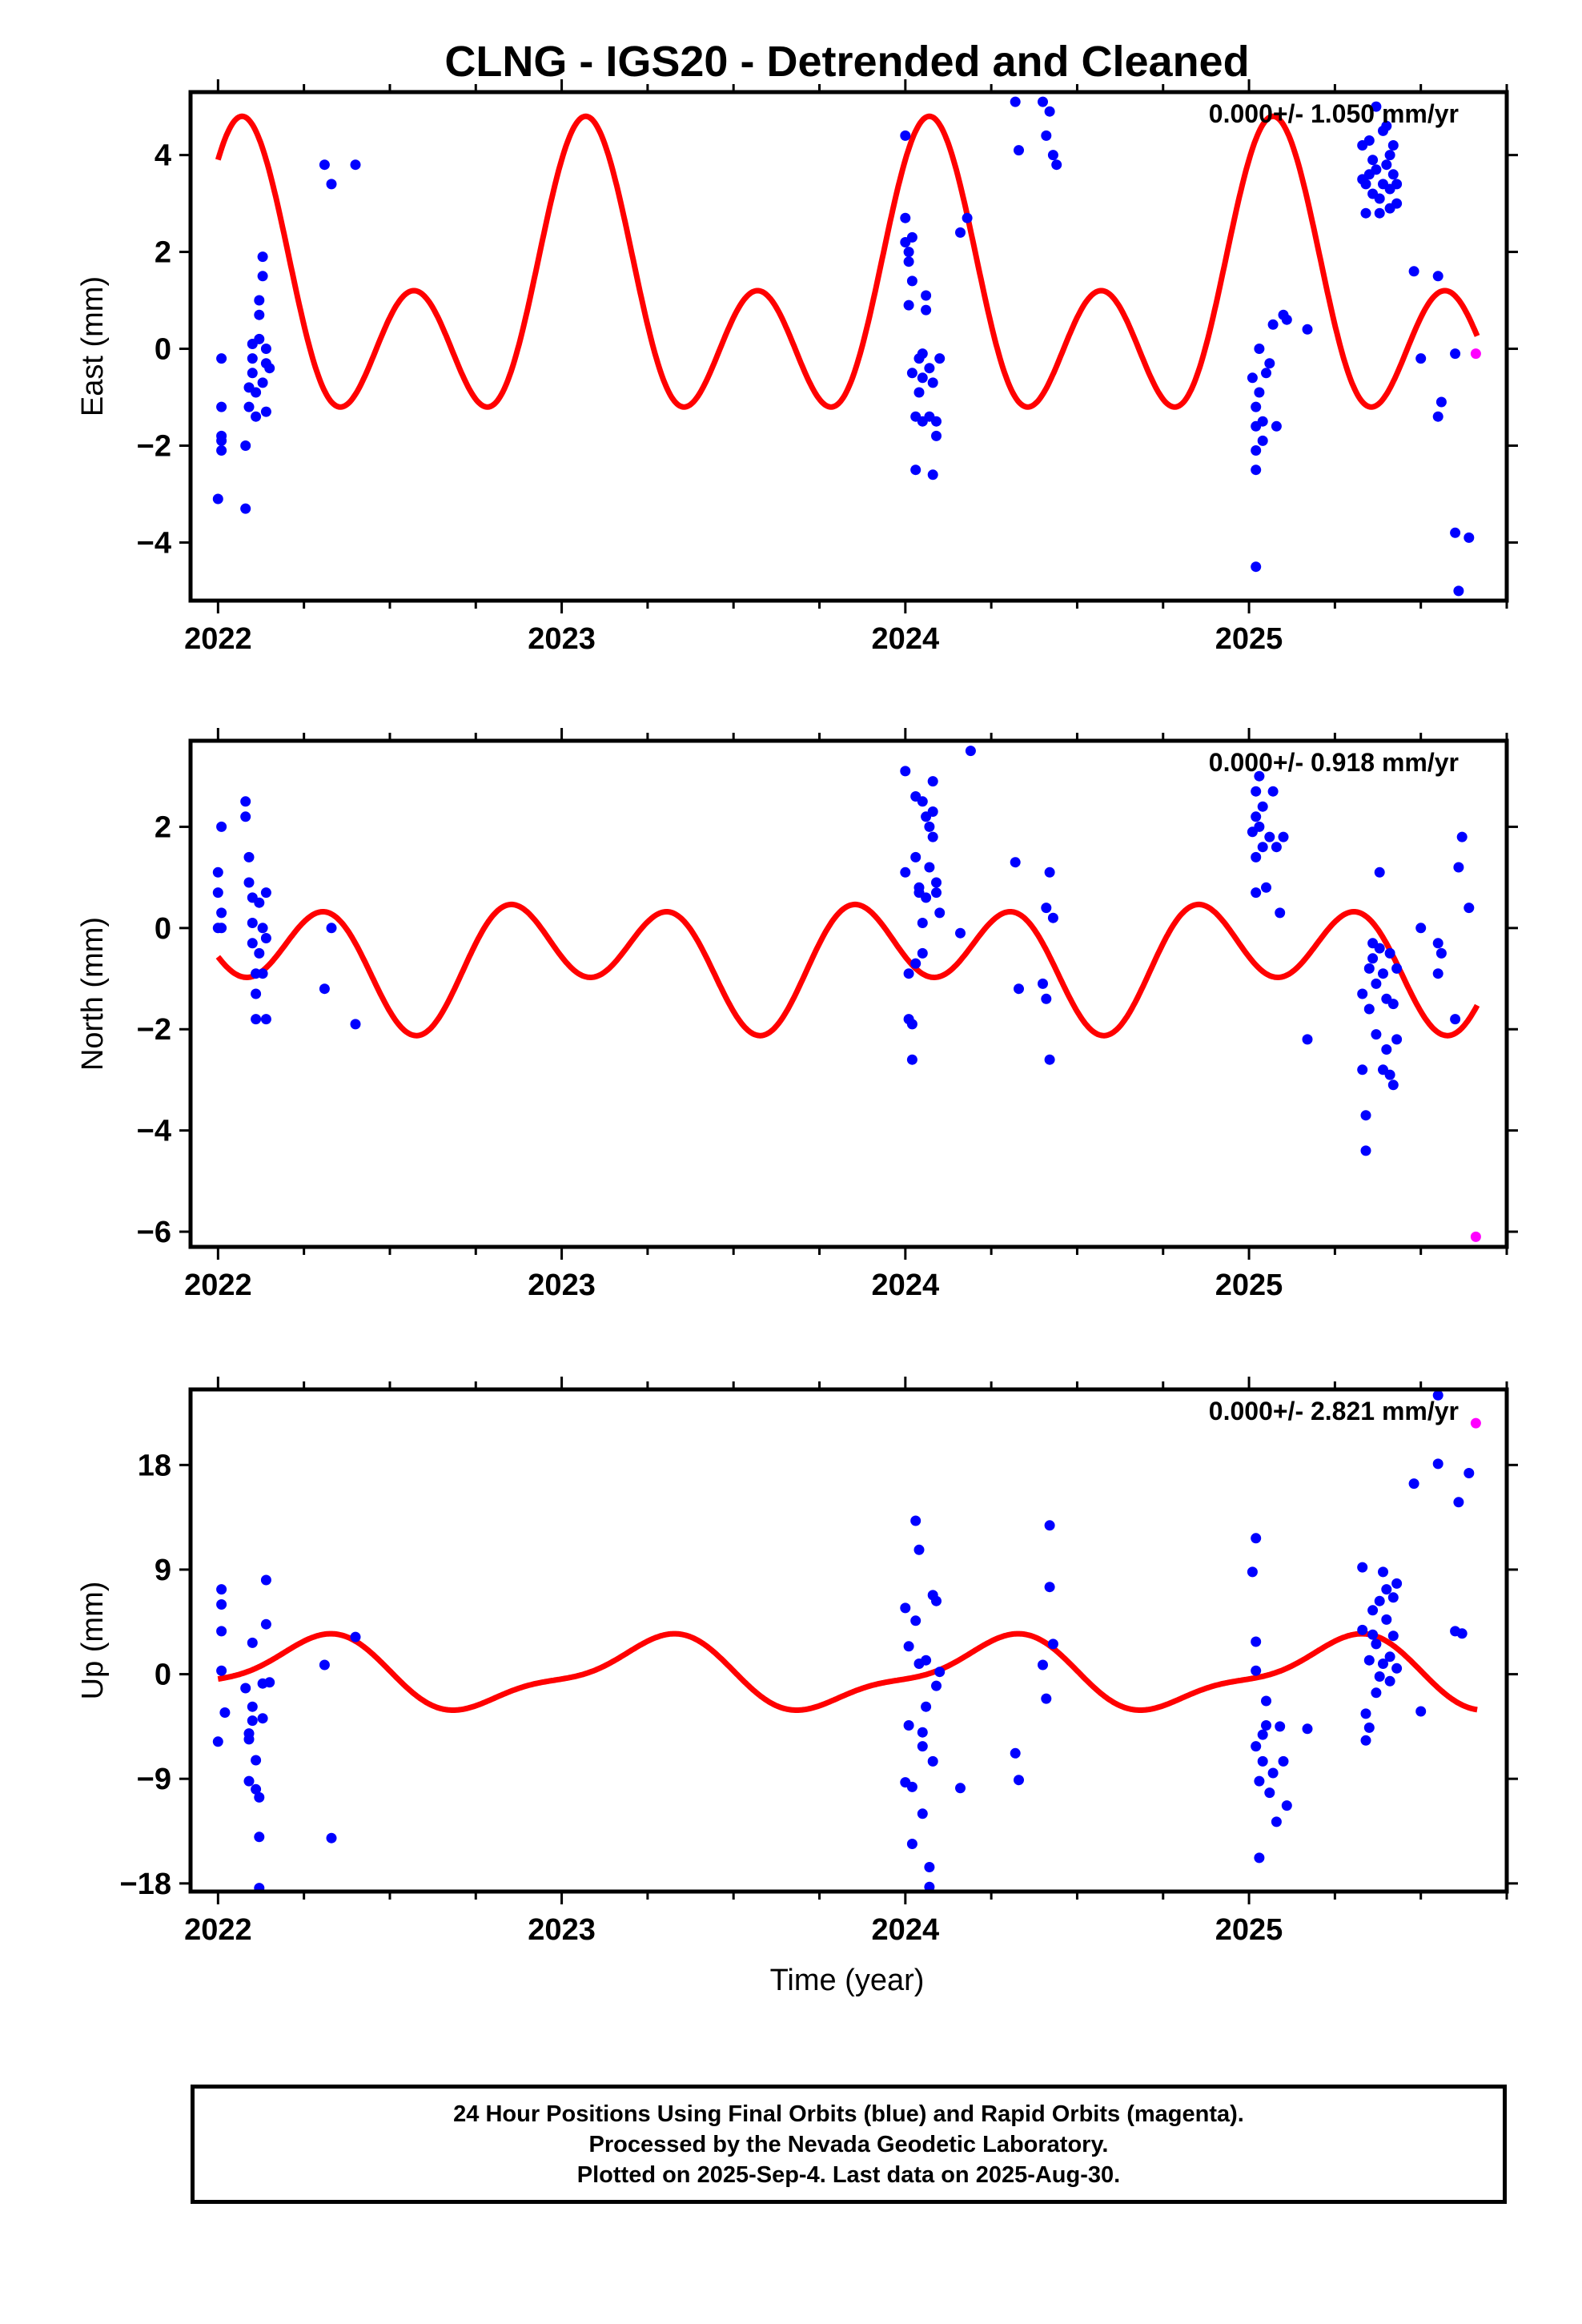 This screenshot has height=2324, width=1582. Describe the element at coordinates (93, 994) in the screenshot. I see `y-axis-label: North (mm)` at that location.